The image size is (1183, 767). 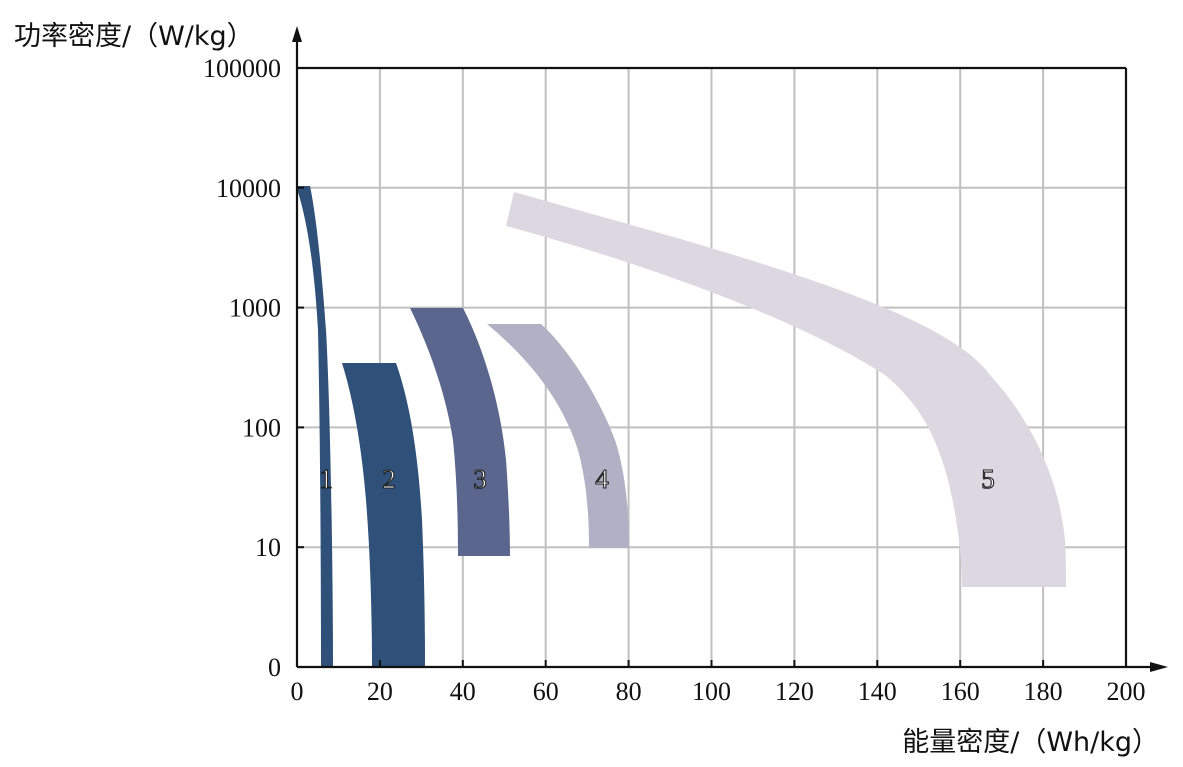 What do you see at coordinates (297, 691) in the screenshot?
I see `x-tick-label: 0` at bounding box center [297, 691].